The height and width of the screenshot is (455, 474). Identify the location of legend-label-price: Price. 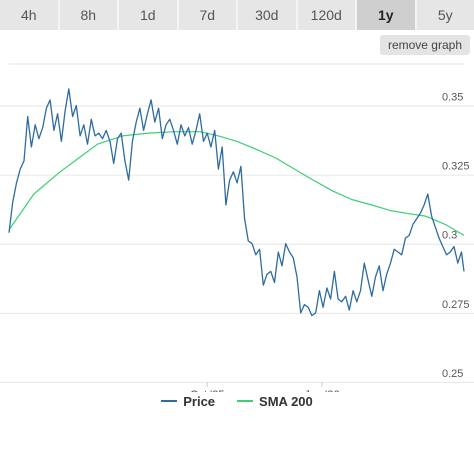
(199, 401).